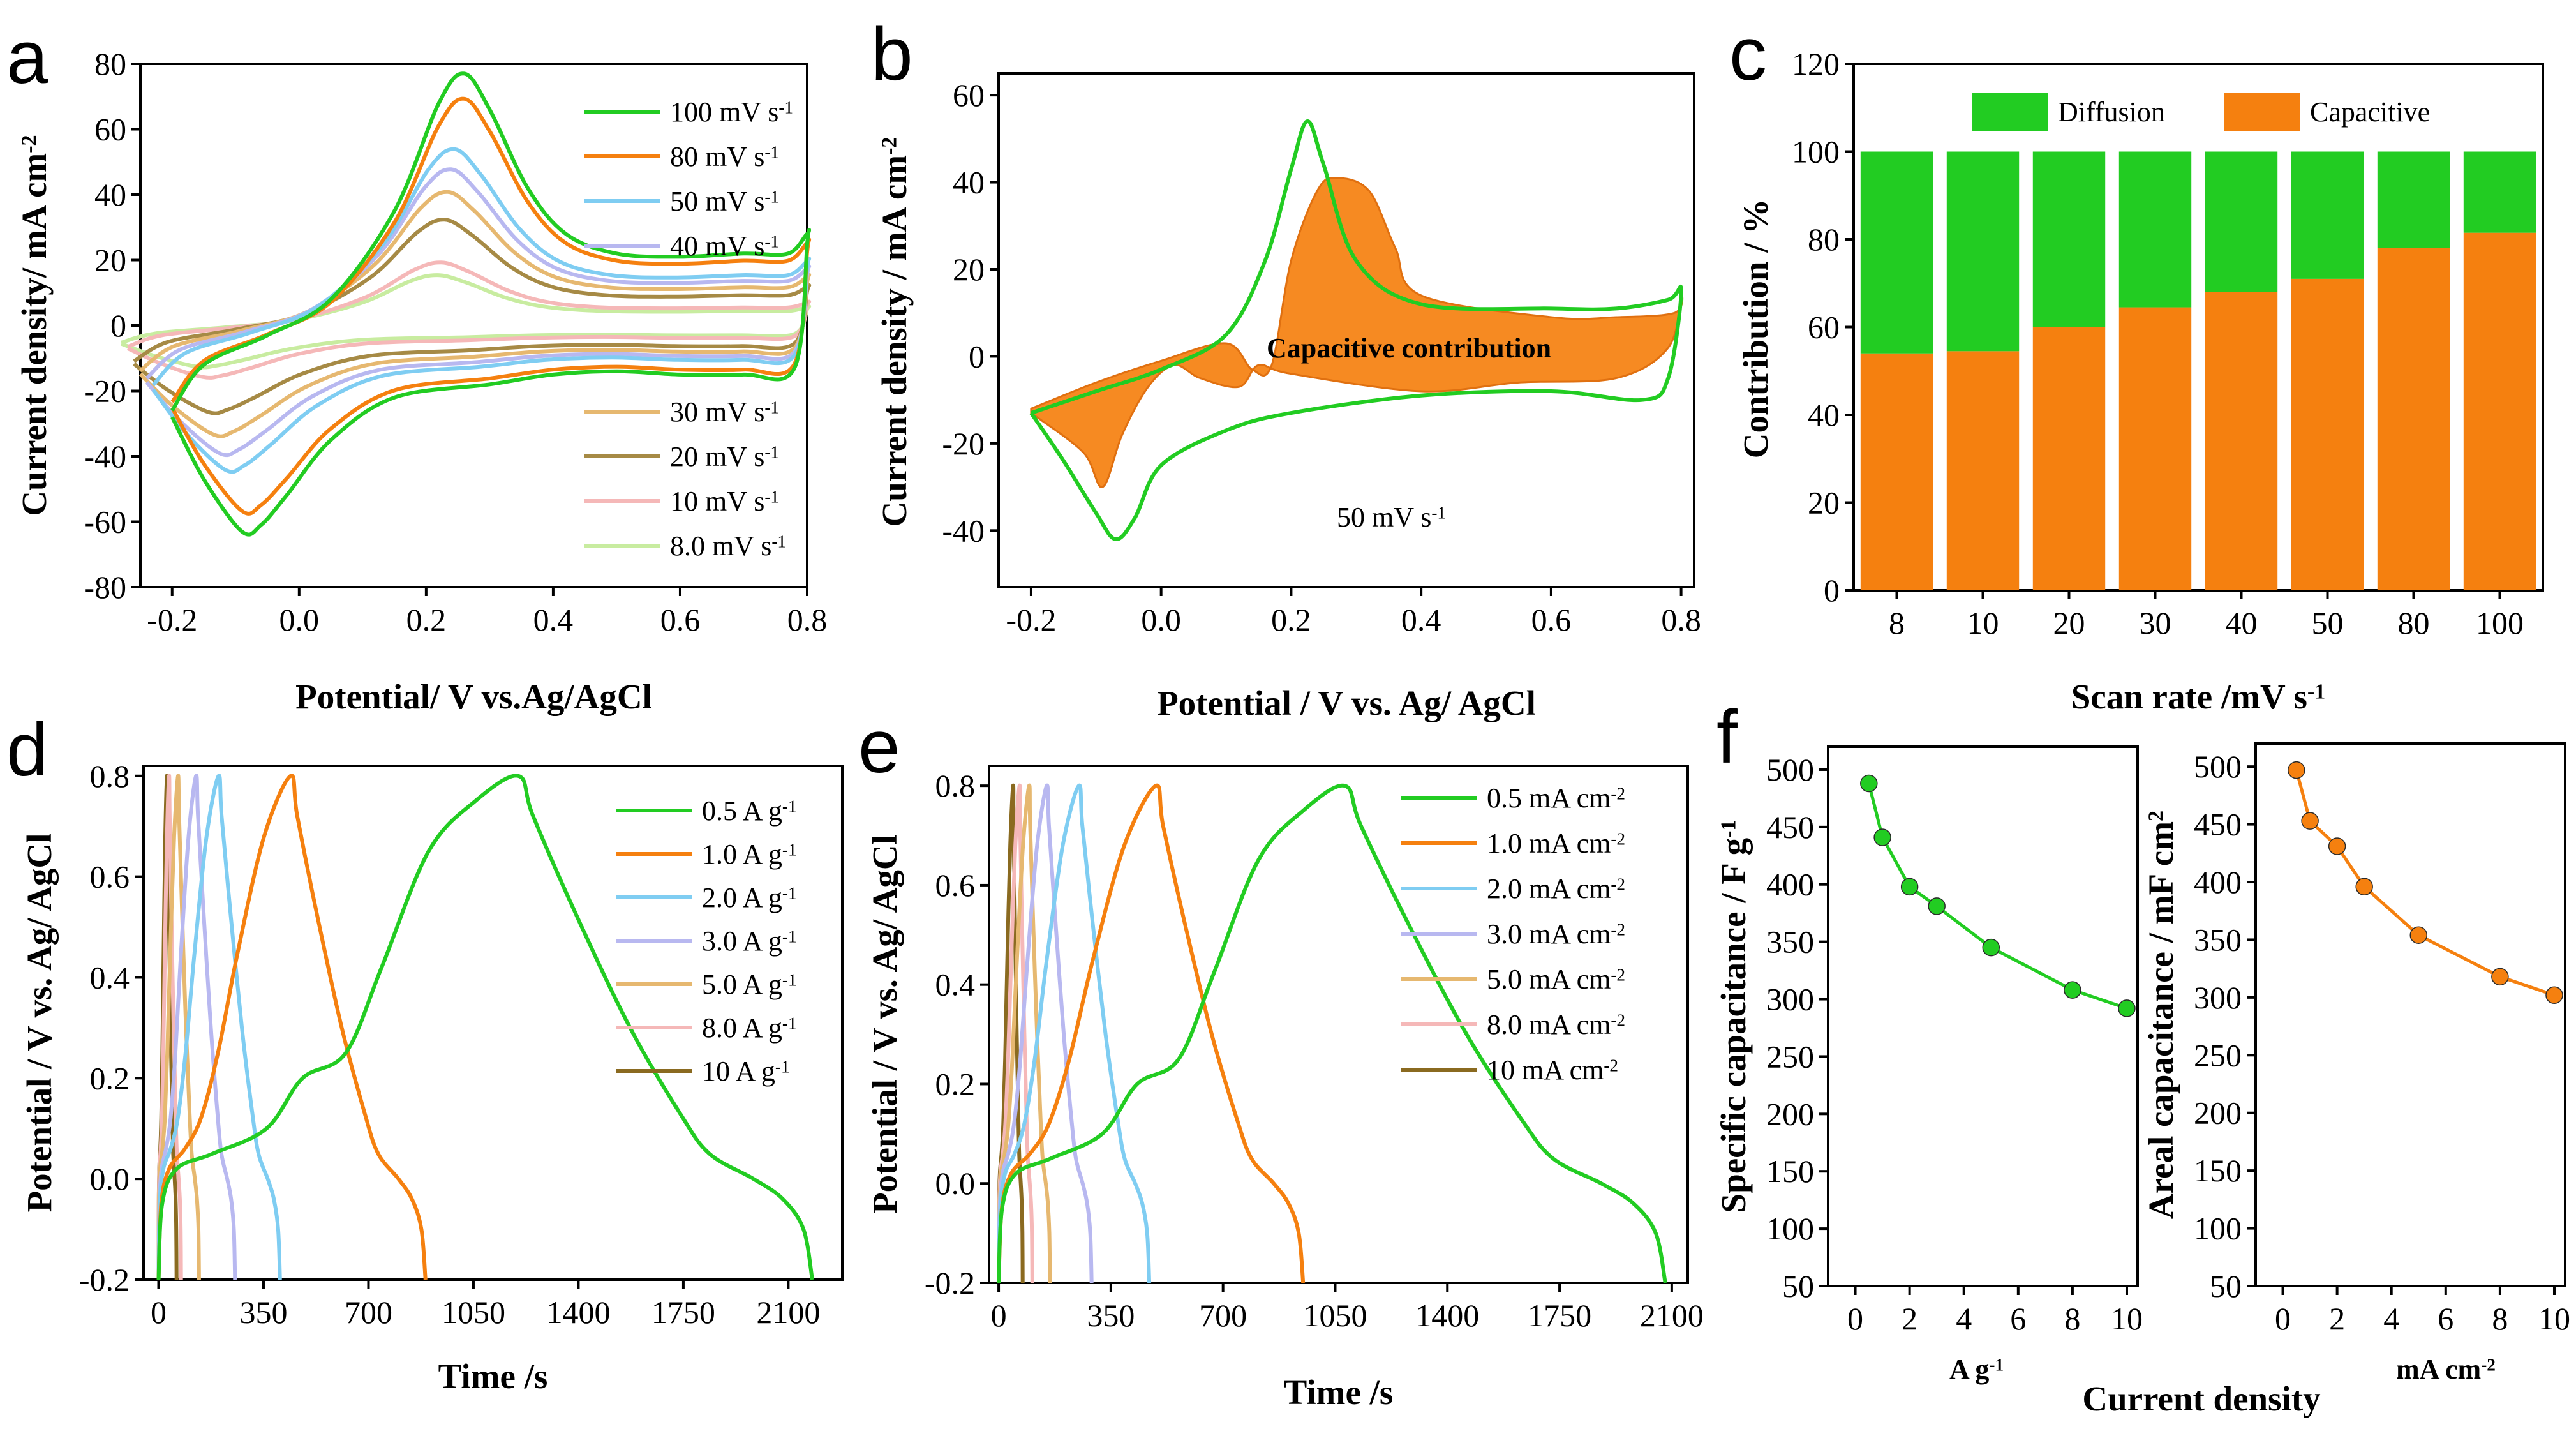  Describe the element at coordinates (742, 855) in the screenshot. I see `panel-d-legend-label-main: 1.0 A g` at that location.